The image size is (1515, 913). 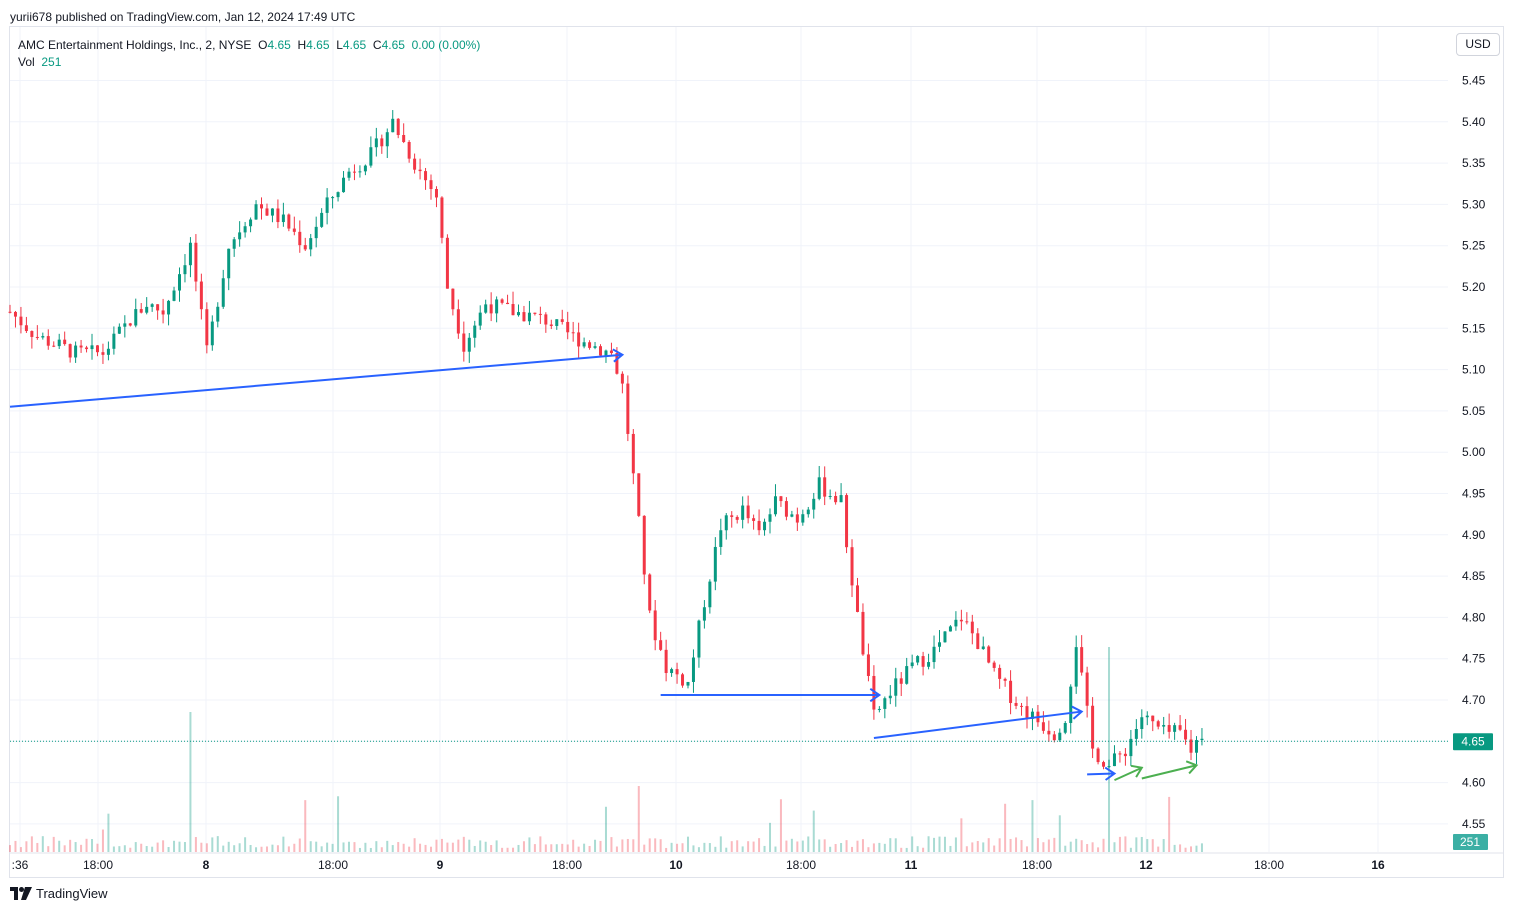 I want to click on tradingview-brand: TradingView, so click(x=59, y=893).